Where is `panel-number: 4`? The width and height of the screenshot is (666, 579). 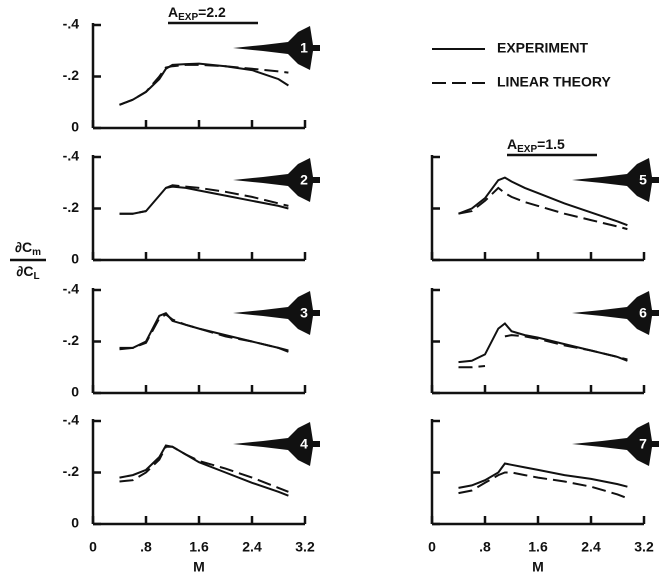 panel-number: 4 is located at coordinates (304, 444).